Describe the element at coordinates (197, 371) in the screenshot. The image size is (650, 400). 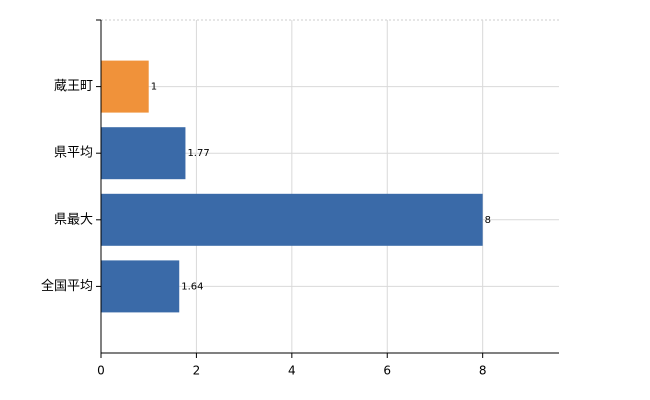
I see `x-tick-label: 2` at that location.